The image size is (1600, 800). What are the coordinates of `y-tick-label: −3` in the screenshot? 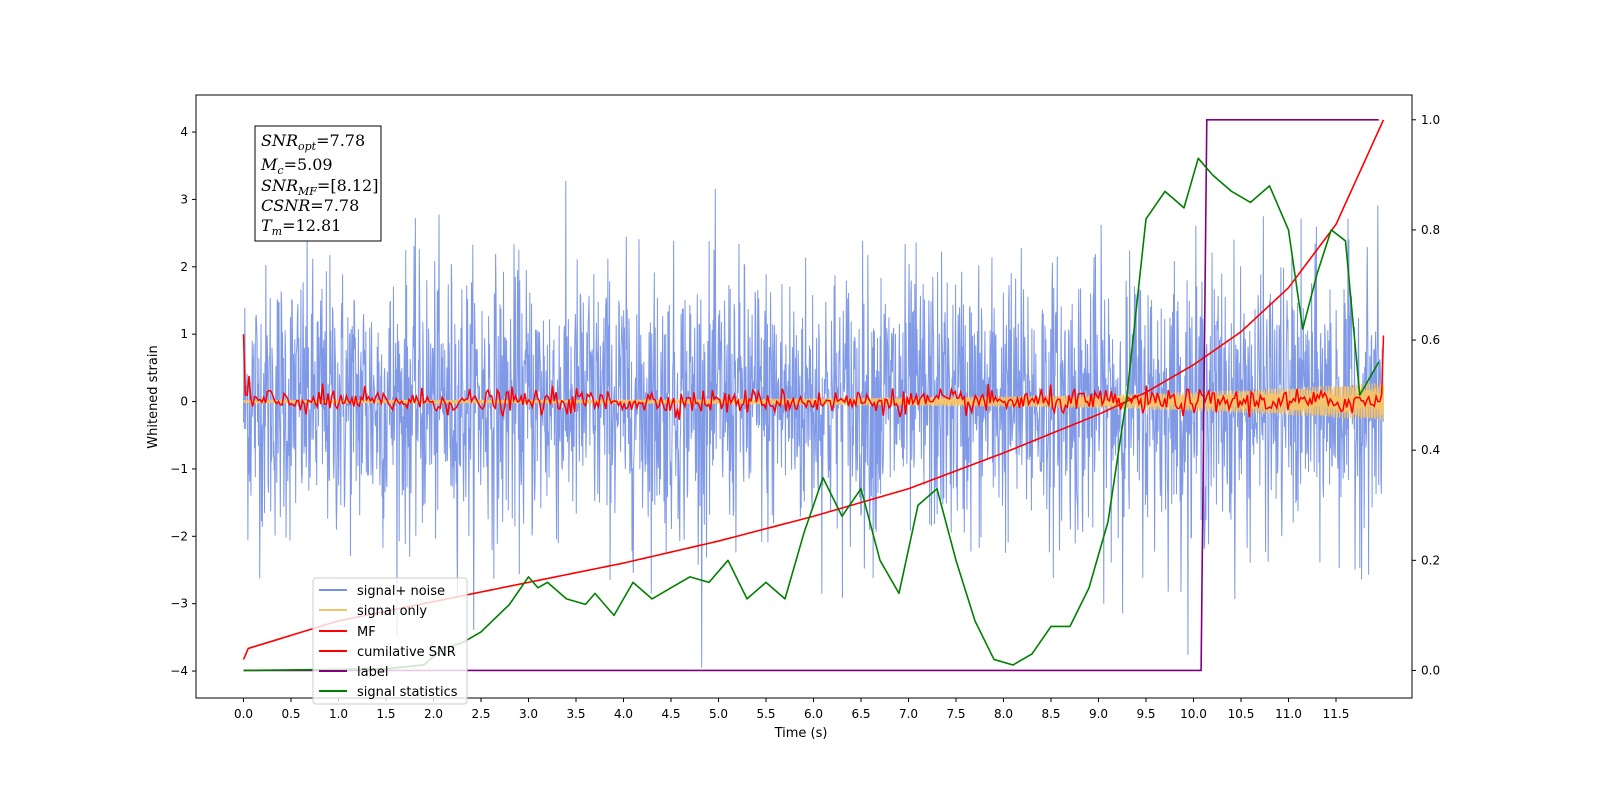 It's located at (179, 604).